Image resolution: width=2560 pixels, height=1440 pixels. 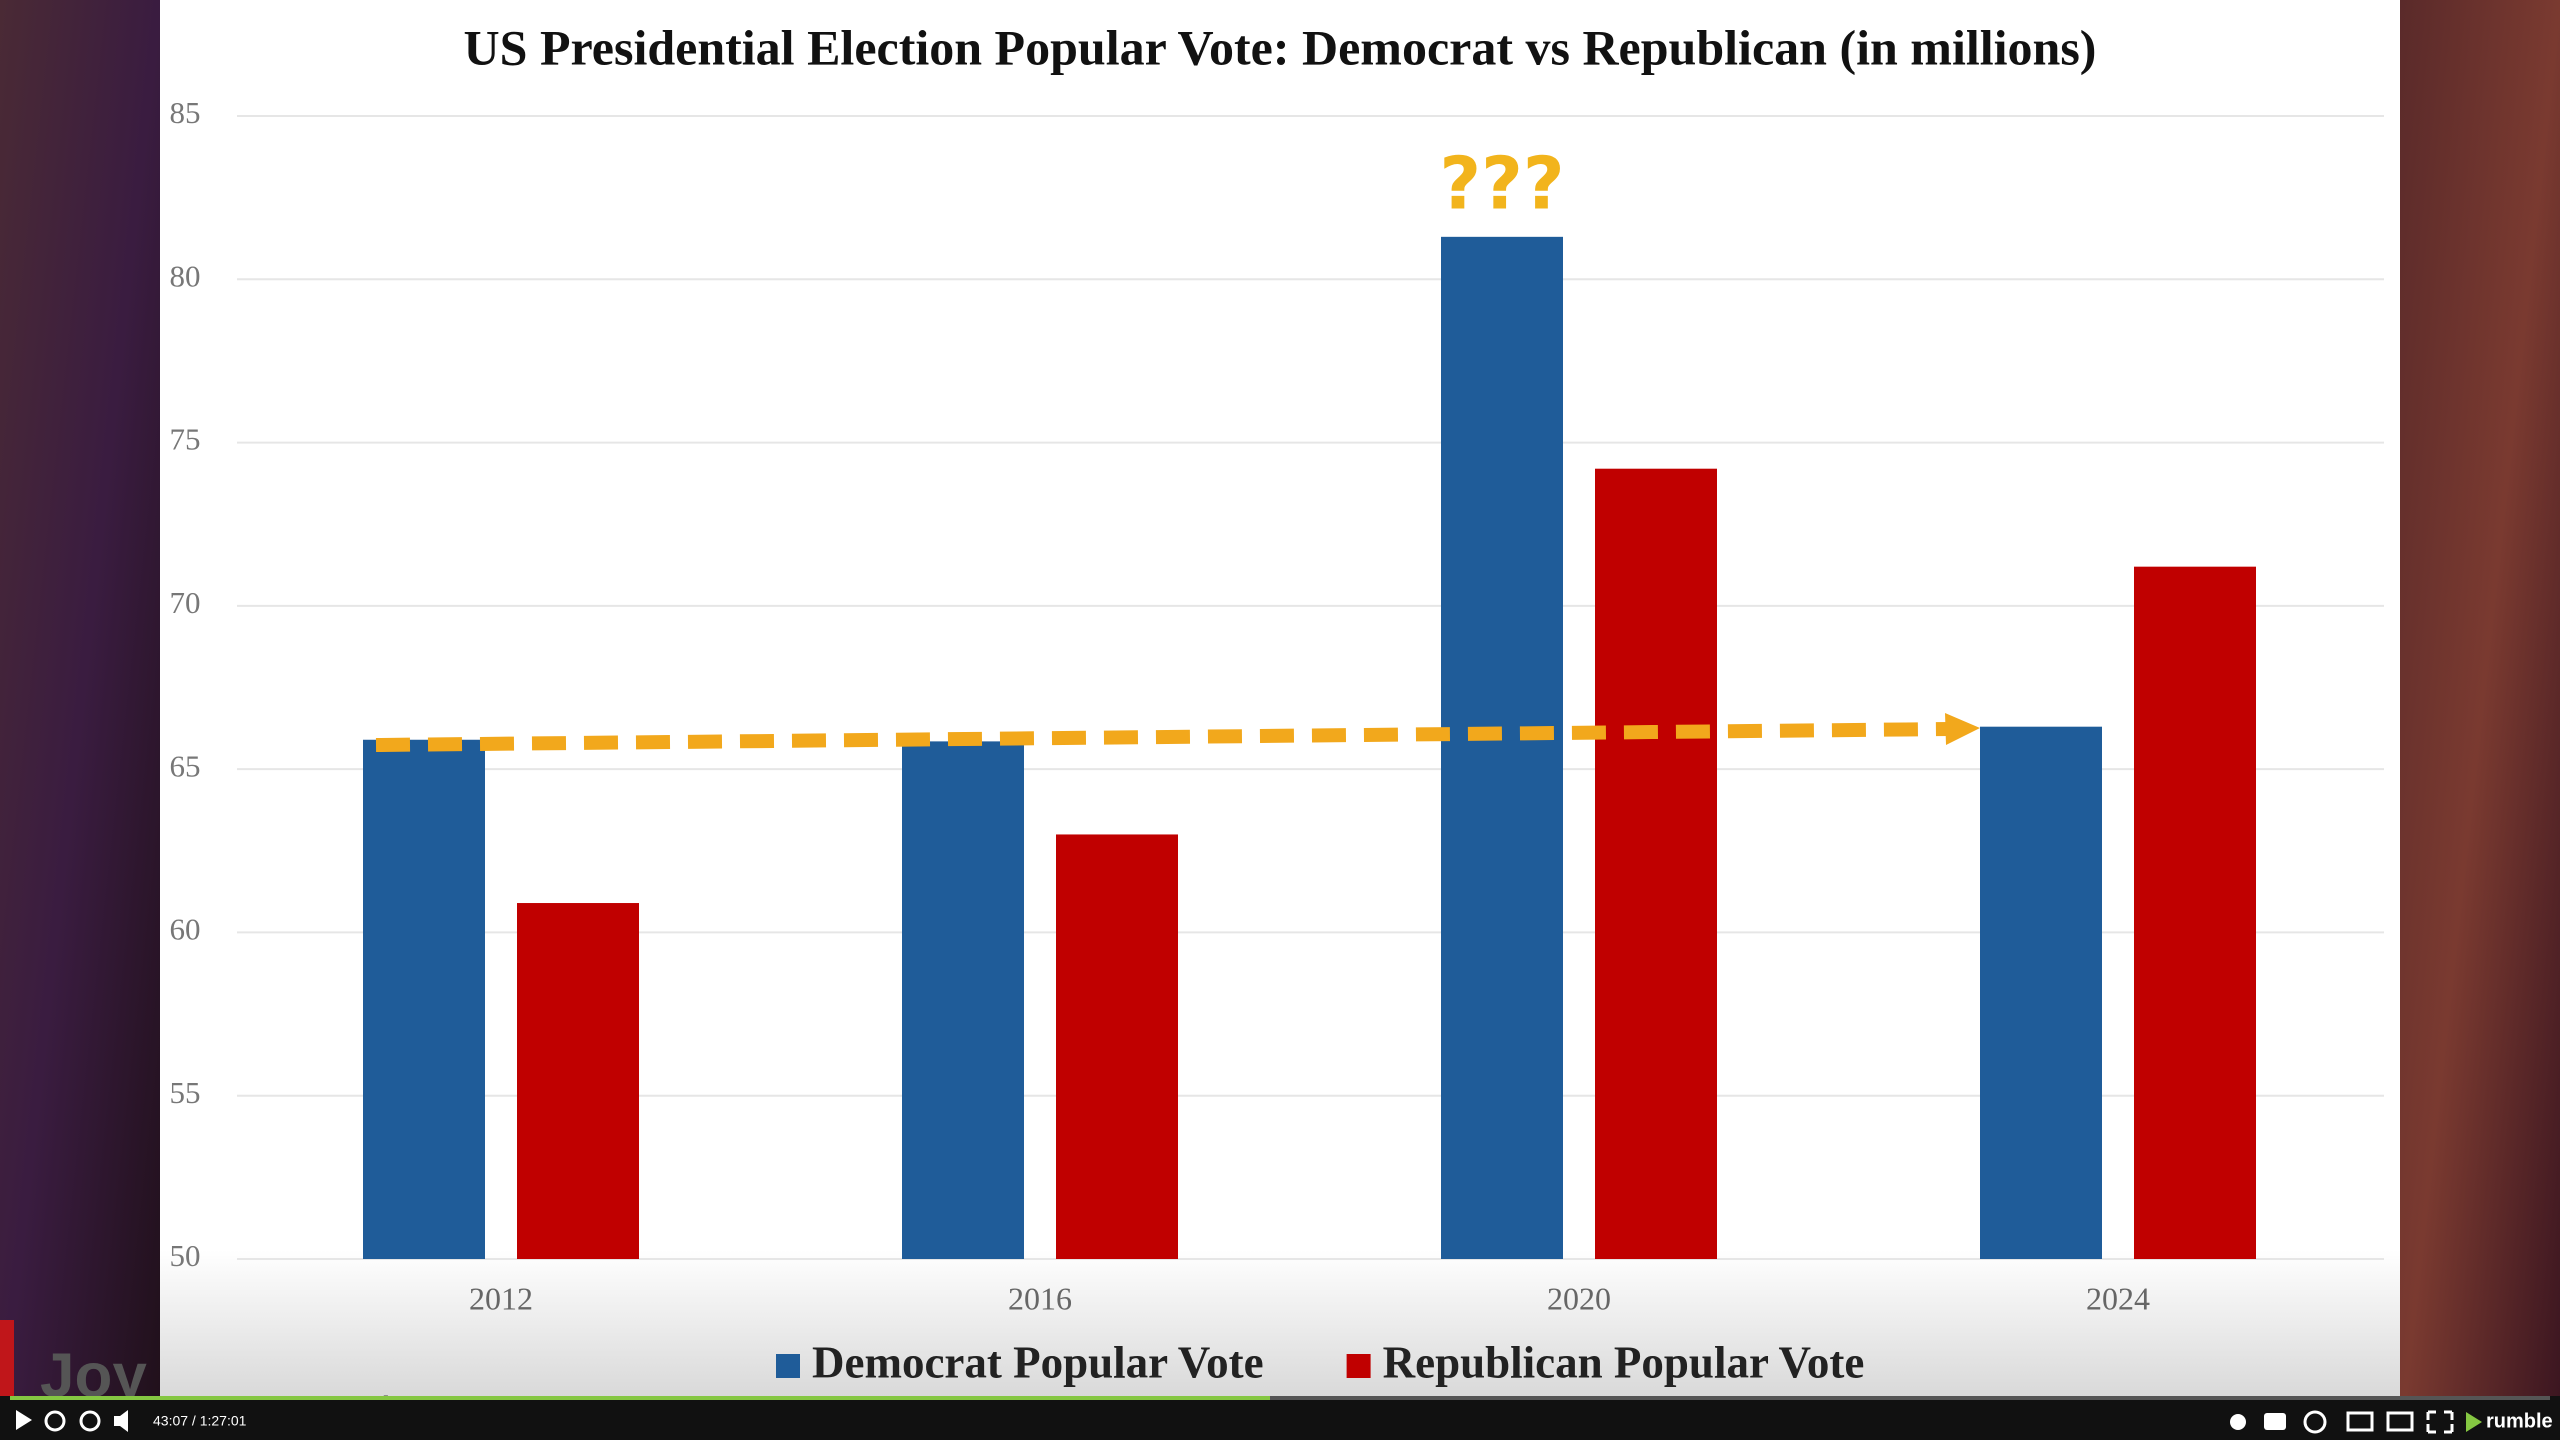 What do you see at coordinates (24, 1420) in the screenshot?
I see `play-button` at bounding box center [24, 1420].